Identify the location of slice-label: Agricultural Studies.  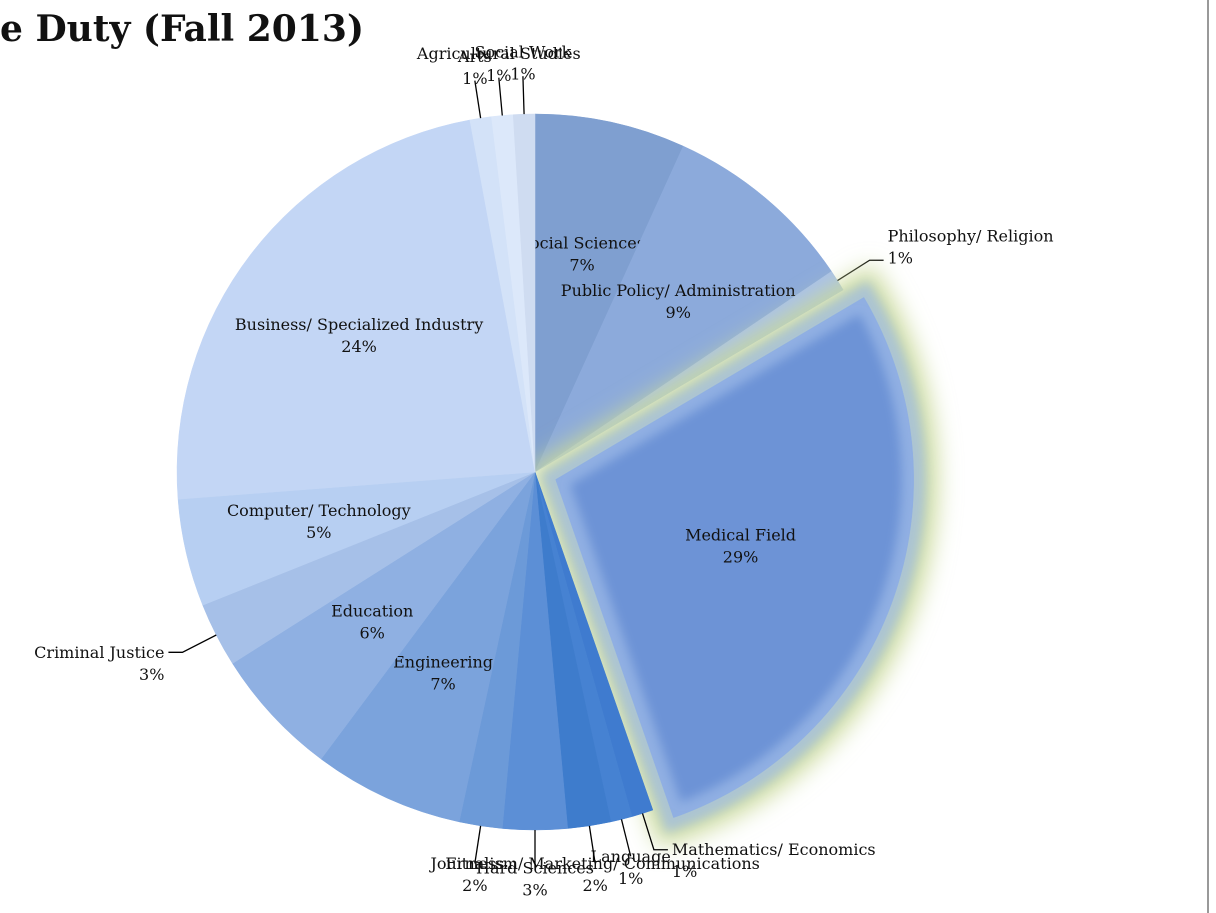
(498, 53).